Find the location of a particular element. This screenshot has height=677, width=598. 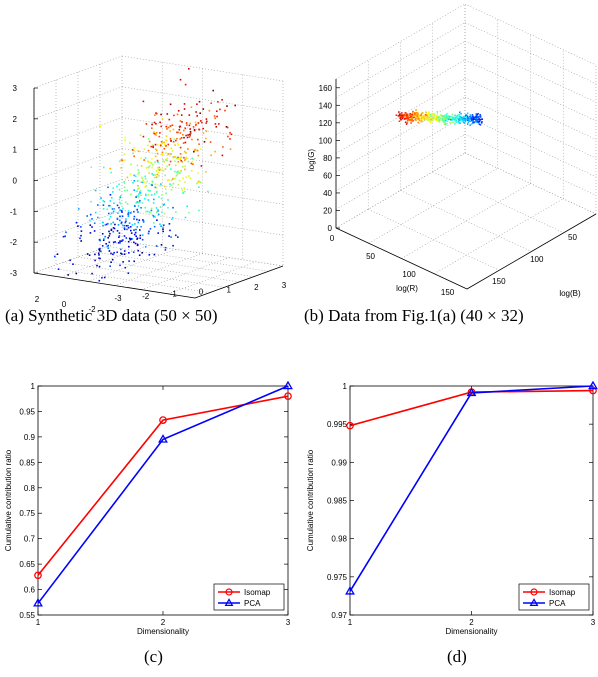

y-tick-label-d: 0.985 is located at coordinates (337, 501).